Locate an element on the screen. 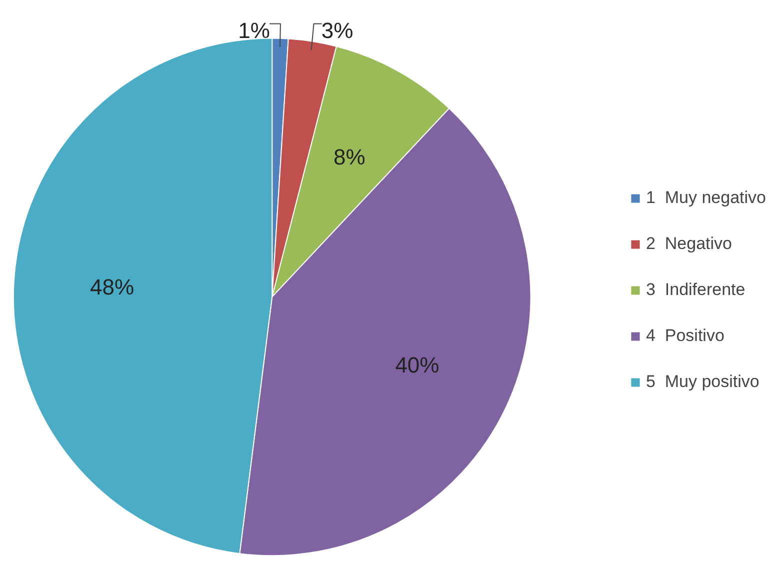  data-label: 48% is located at coordinates (112, 287).